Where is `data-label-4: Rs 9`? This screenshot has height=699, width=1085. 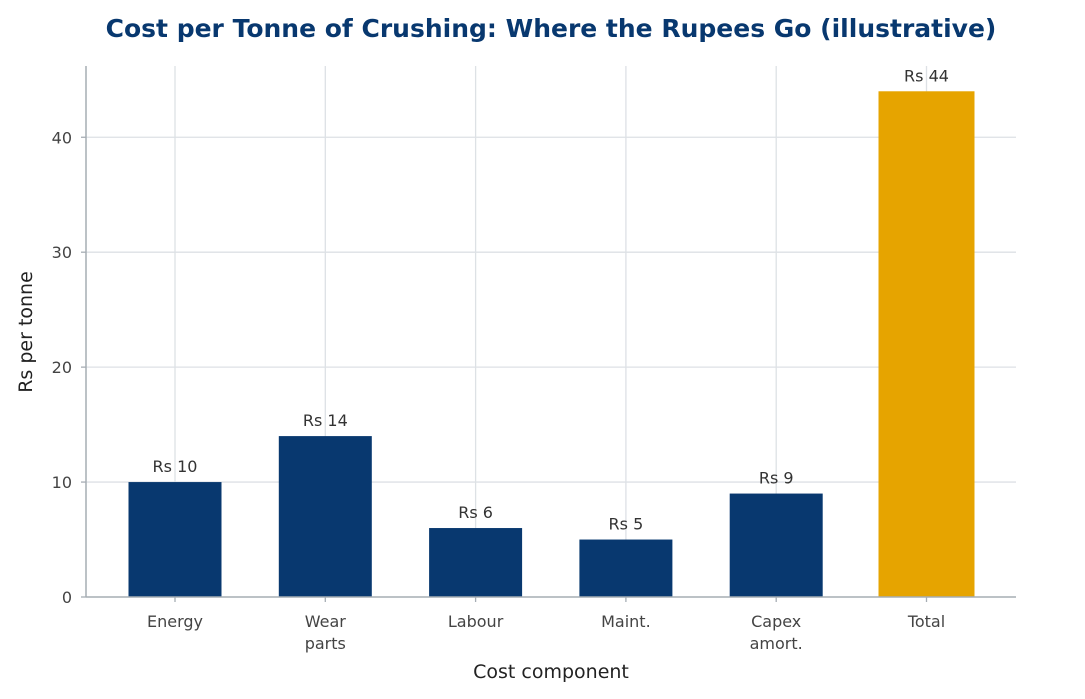 data-label-4: Rs 9 is located at coordinates (776, 478).